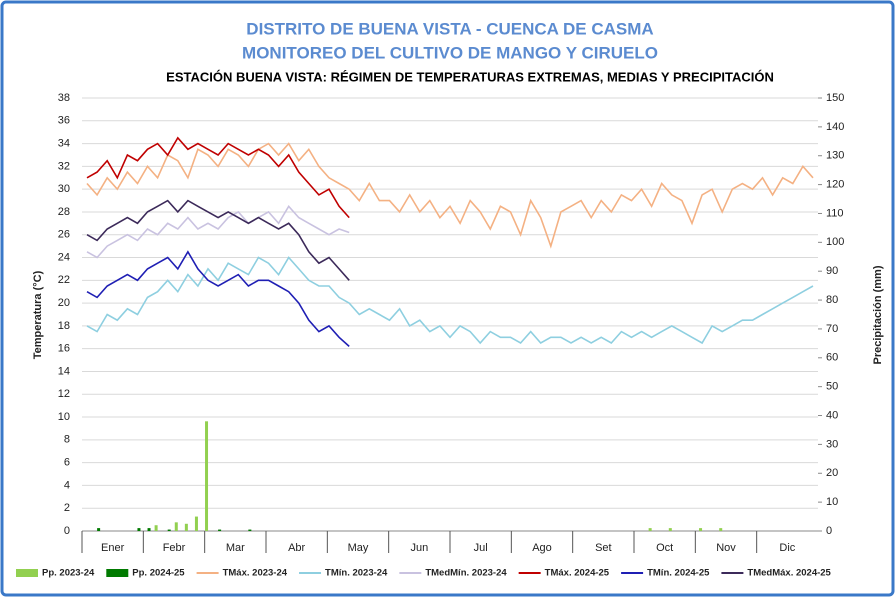  What do you see at coordinates (174, 548) in the screenshot?
I see `x-tick-label: Febr` at bounding box center [174, 548].